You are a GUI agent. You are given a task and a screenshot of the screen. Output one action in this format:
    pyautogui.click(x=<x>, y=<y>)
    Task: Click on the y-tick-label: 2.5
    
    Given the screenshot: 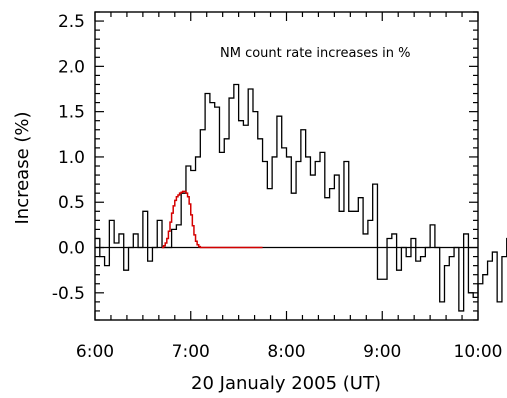 What is the action you would take?
    pyautogui.click(x=71, y=22)
    